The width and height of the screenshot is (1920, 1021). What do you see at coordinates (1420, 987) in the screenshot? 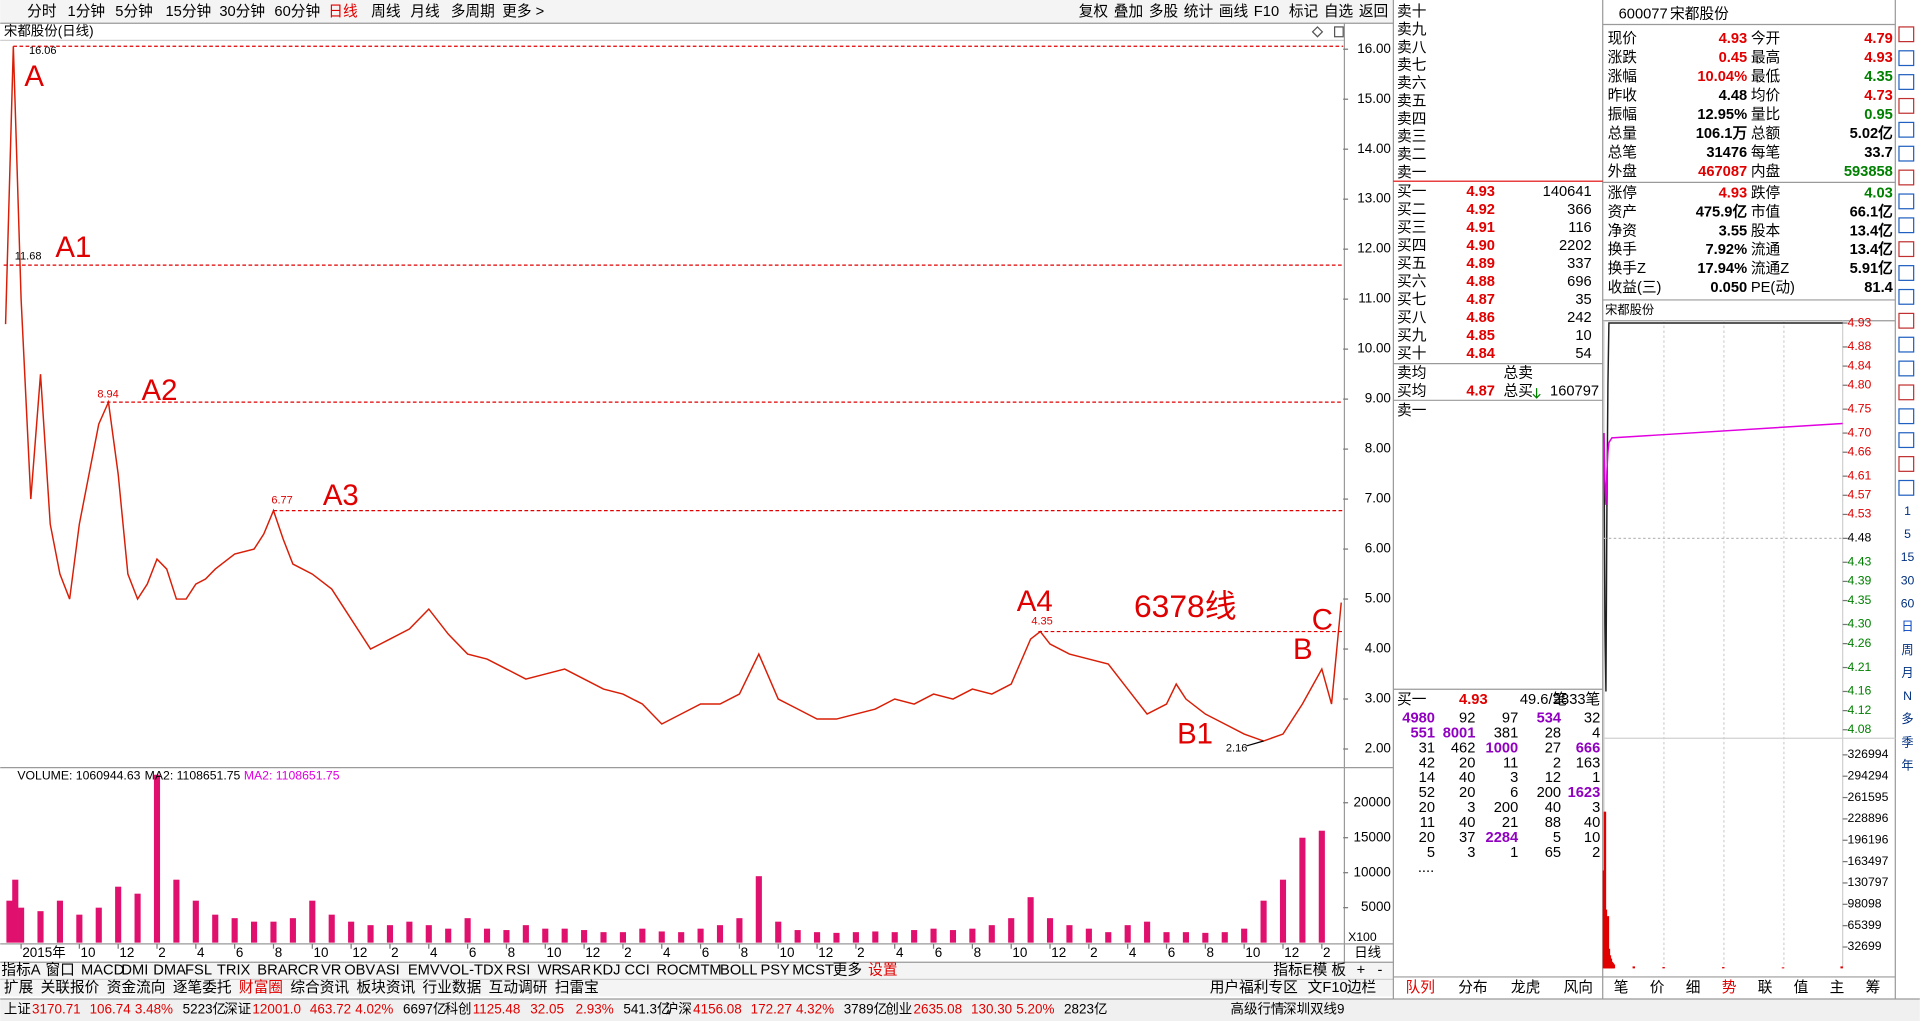
I see `tab: 队列` at bounding box center [1420, 987].